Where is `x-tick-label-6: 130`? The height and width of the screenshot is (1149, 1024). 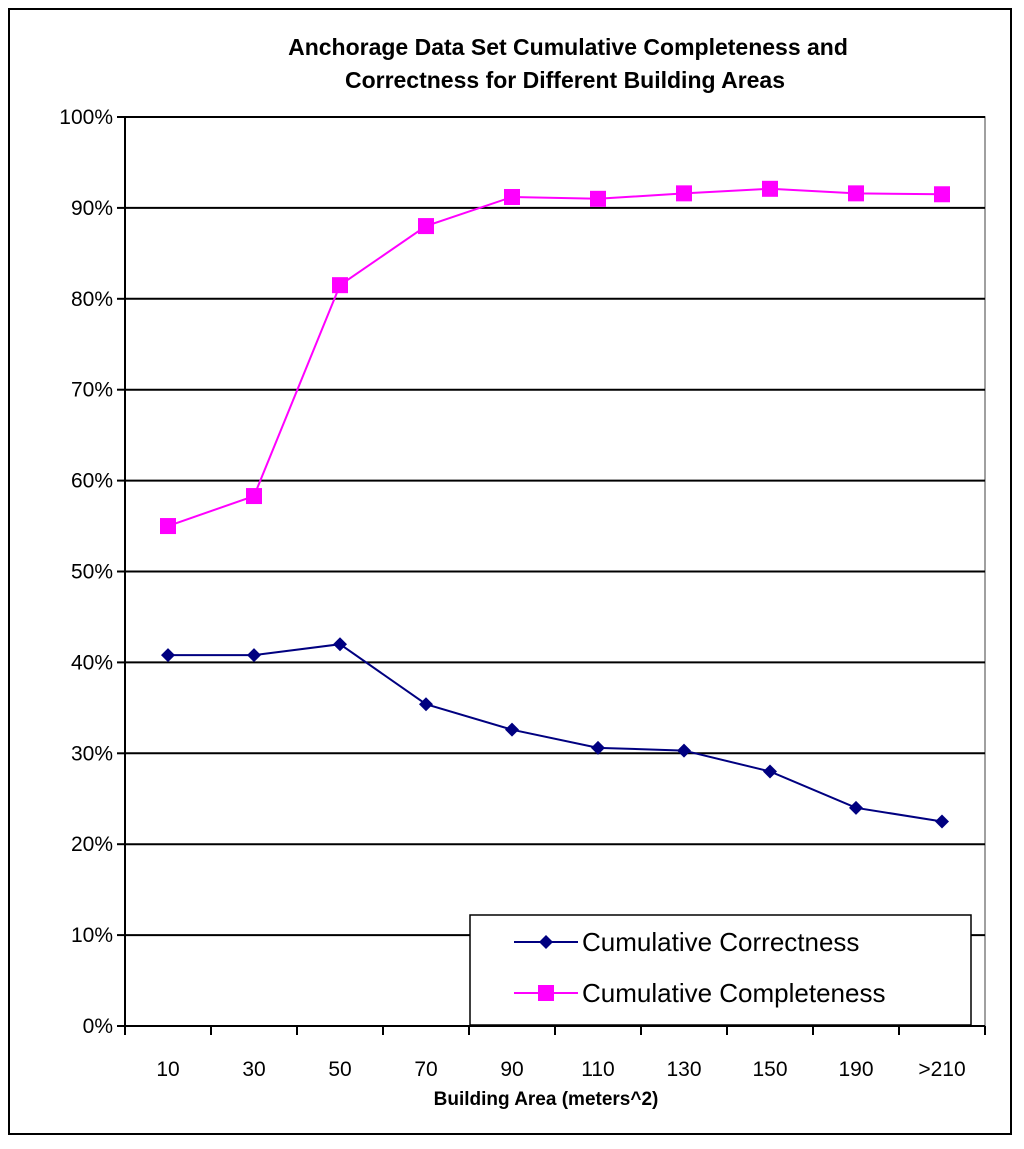
x-tick-label-6: 130 is located at coordinates (683, 1069).